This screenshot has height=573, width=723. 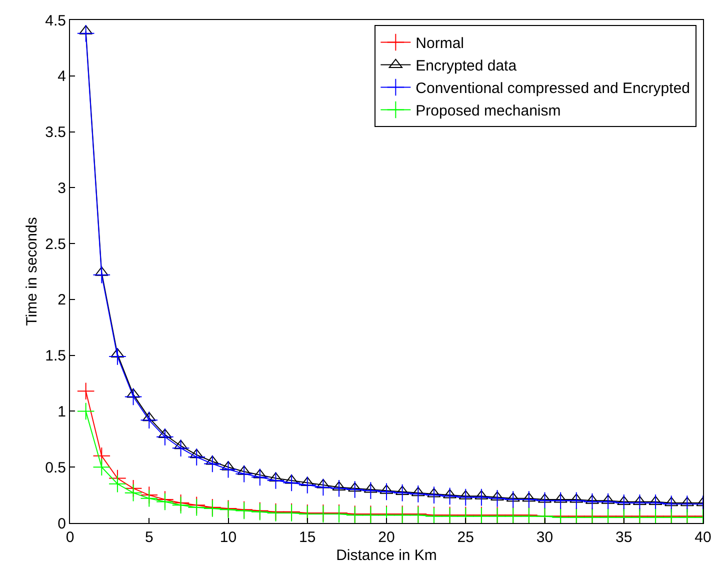 What do you see at coordinates (149, 537) in the screenshot?
I see `x-tick-label: 5` at bounding box center [149, 537].